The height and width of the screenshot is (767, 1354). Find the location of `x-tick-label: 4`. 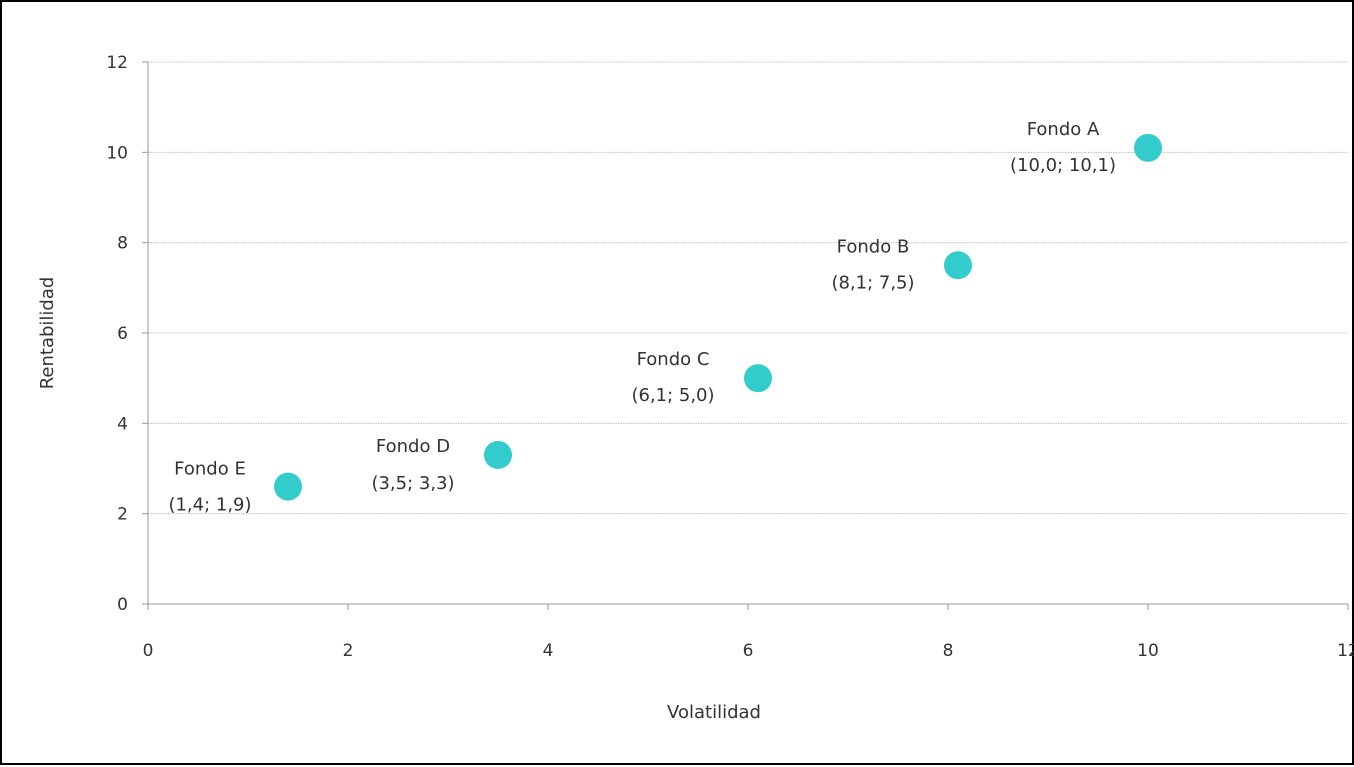

x-tick-label: 4 is located at coordinates (548, 651).